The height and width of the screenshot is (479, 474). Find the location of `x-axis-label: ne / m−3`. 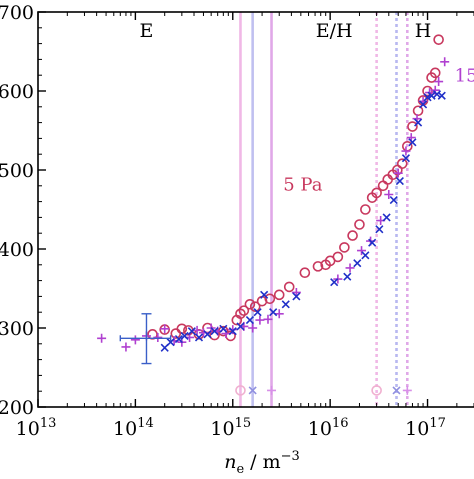

x-axis-label: ne / m−3 is located at coordinates (262, 461).